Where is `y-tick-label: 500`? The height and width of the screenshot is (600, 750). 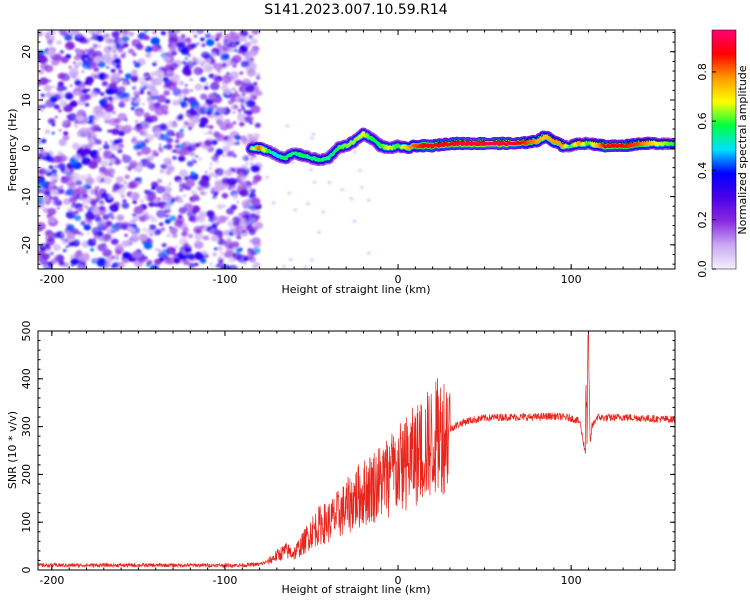 y-tick-label: 500 is located at coordinates (26, 331).